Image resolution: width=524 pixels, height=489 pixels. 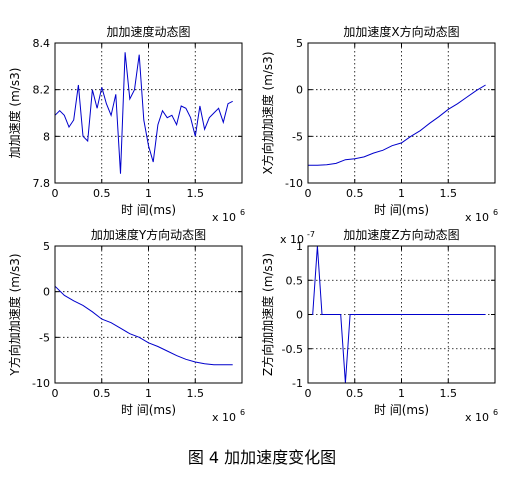 What do you see at coordinates (299, 246) in the screenshot?
I see `chart-4-y-tick-label: 1` at bounding box center [299, 246].